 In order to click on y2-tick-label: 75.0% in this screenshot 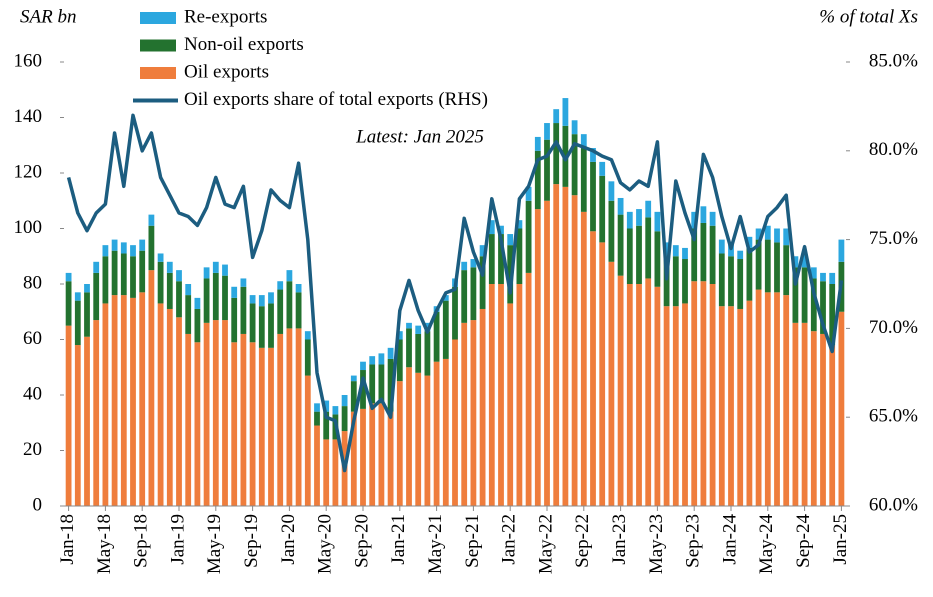, I will do `click(893, 238)`.